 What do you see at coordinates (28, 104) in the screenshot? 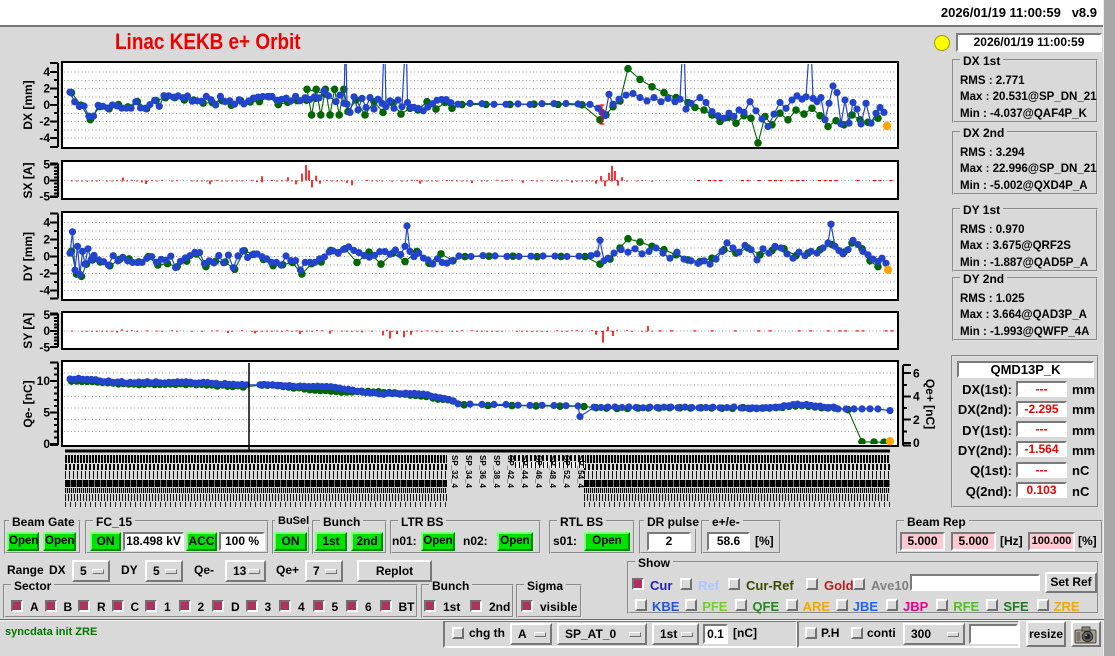
I see `svg-text: DX [mm]` at bounding box center [28, 104].